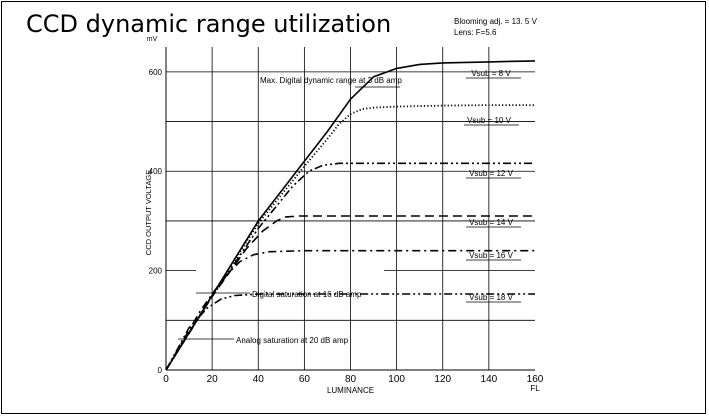 This screenshot has width=709, height=416. Describe the element at coordinates (535, 379) in the screenshot. I see `x-tick-label: 160` at that location.